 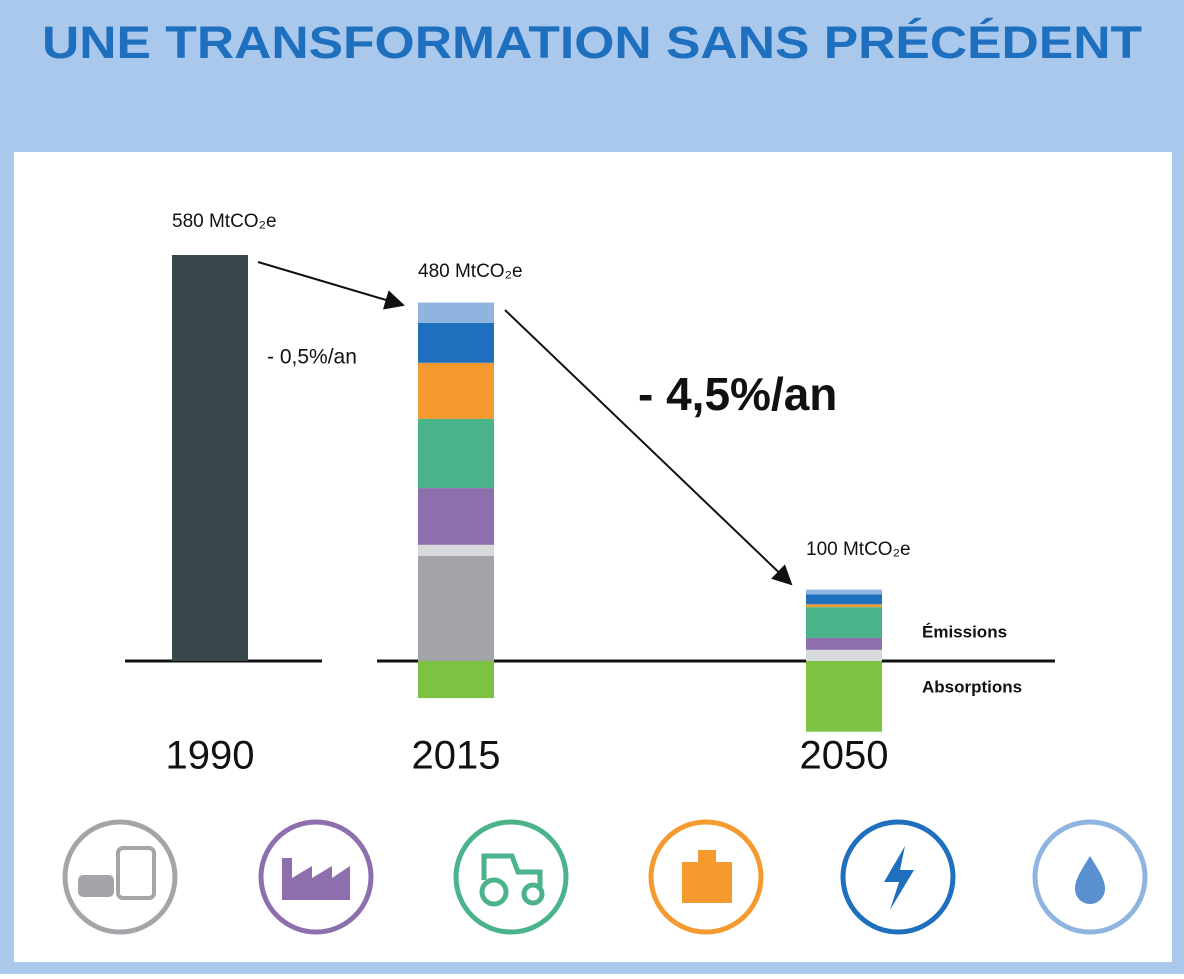 I want to click on transport-icon, so click(x=120, y=877).